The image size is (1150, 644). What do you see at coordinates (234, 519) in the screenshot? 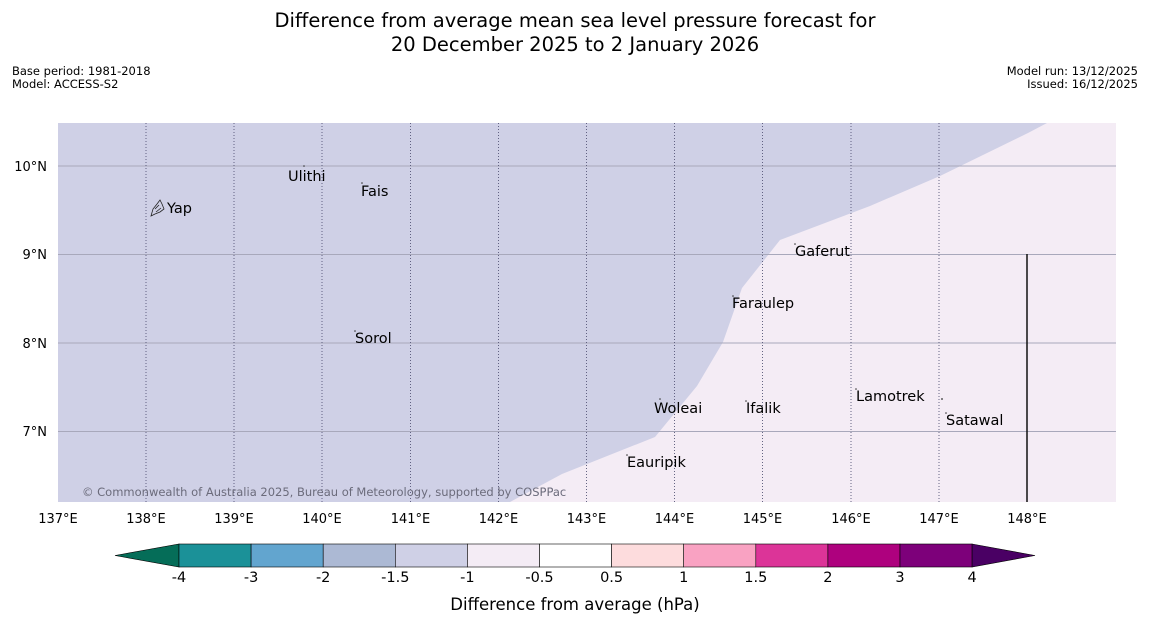
I see `lon-tick-139: 139°E` at bounding box center [234, 519].